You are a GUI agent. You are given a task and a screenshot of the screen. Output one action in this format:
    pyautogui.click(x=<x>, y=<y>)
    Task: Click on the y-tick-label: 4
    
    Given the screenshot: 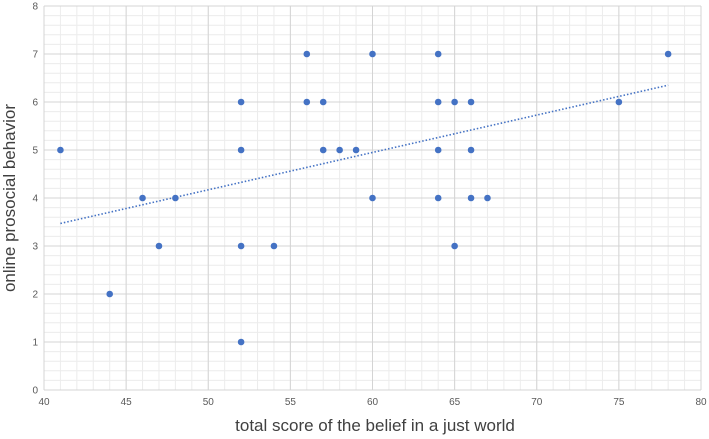 What is the action you would take?
    pyautogui.click(x=35, y=199)
    